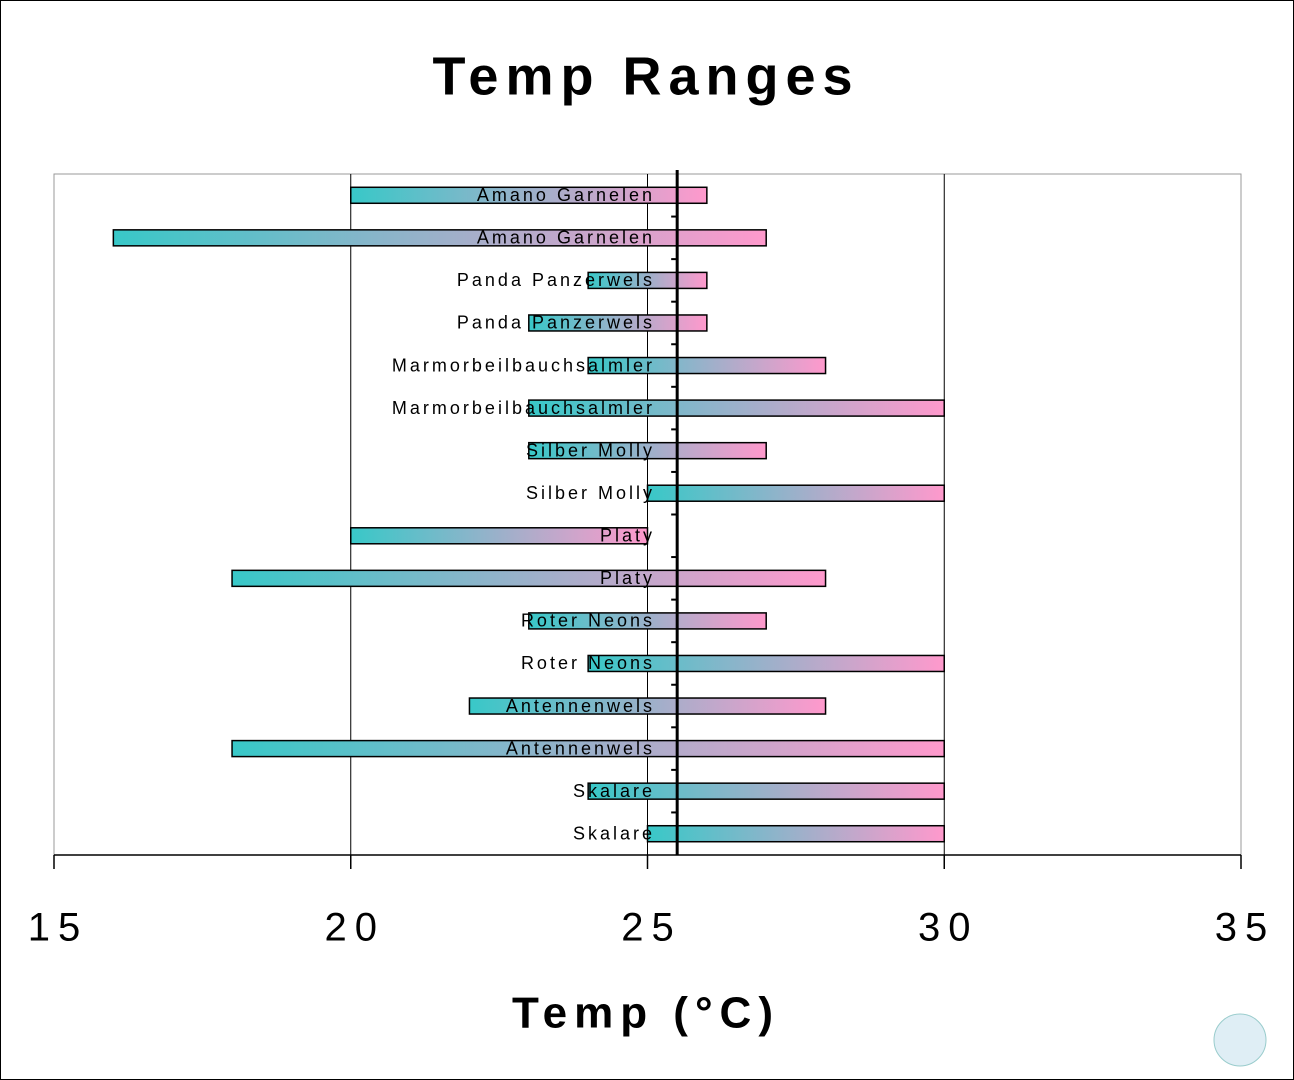  I want to click on x-tick-label: 25, so click(651, 928).